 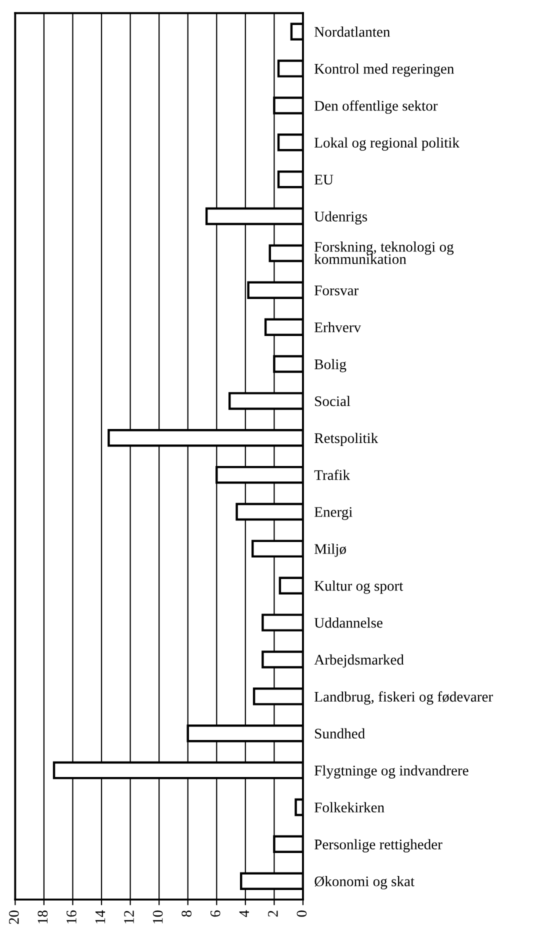 I want to click on x-tick-label: 20, so click(x=13, y=917).